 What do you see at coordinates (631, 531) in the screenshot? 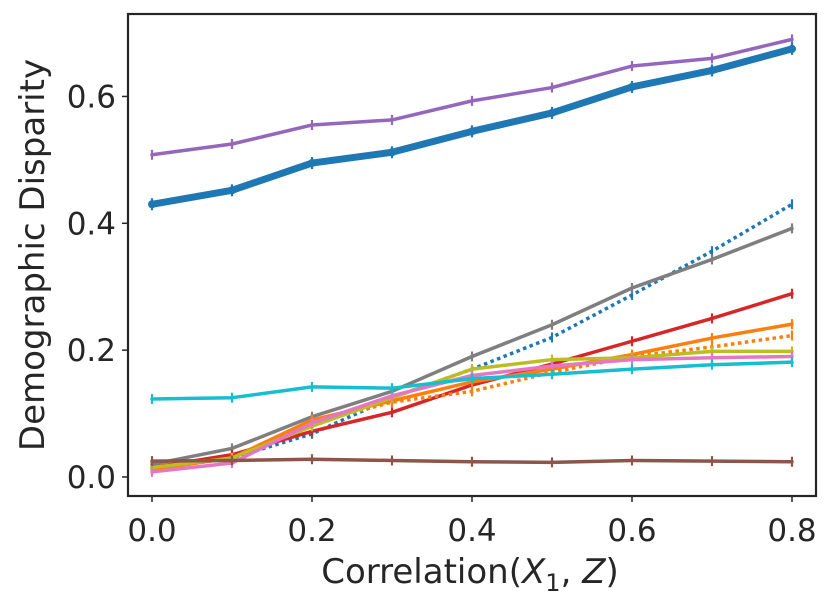
I see `x-tick-label: 0.6` at bounding box center [631, 531].